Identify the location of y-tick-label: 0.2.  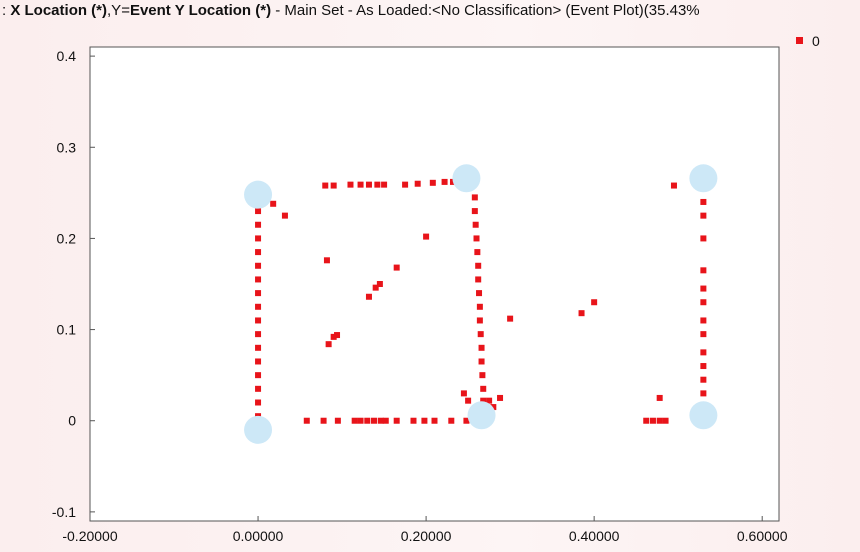
(67, 238).